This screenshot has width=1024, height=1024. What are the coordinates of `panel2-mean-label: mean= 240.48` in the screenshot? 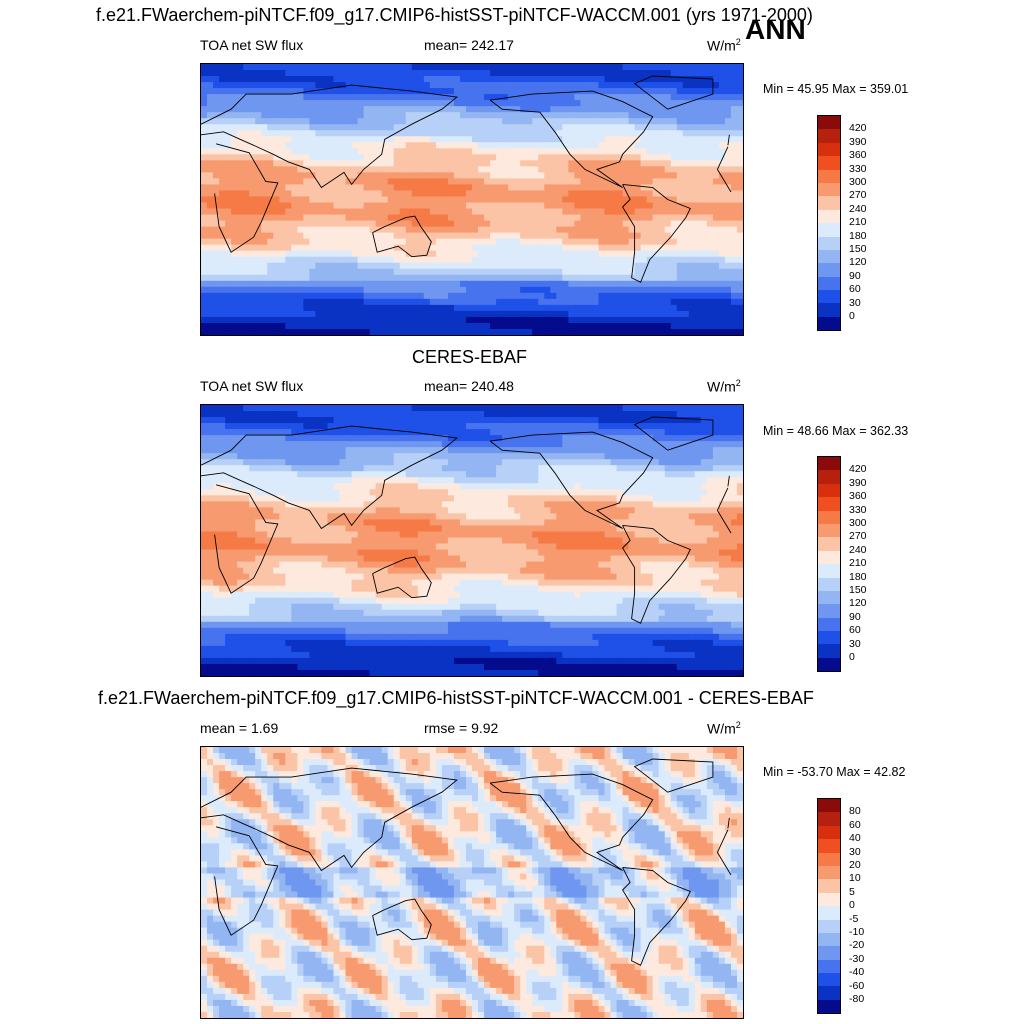 It's located at (469, 386).